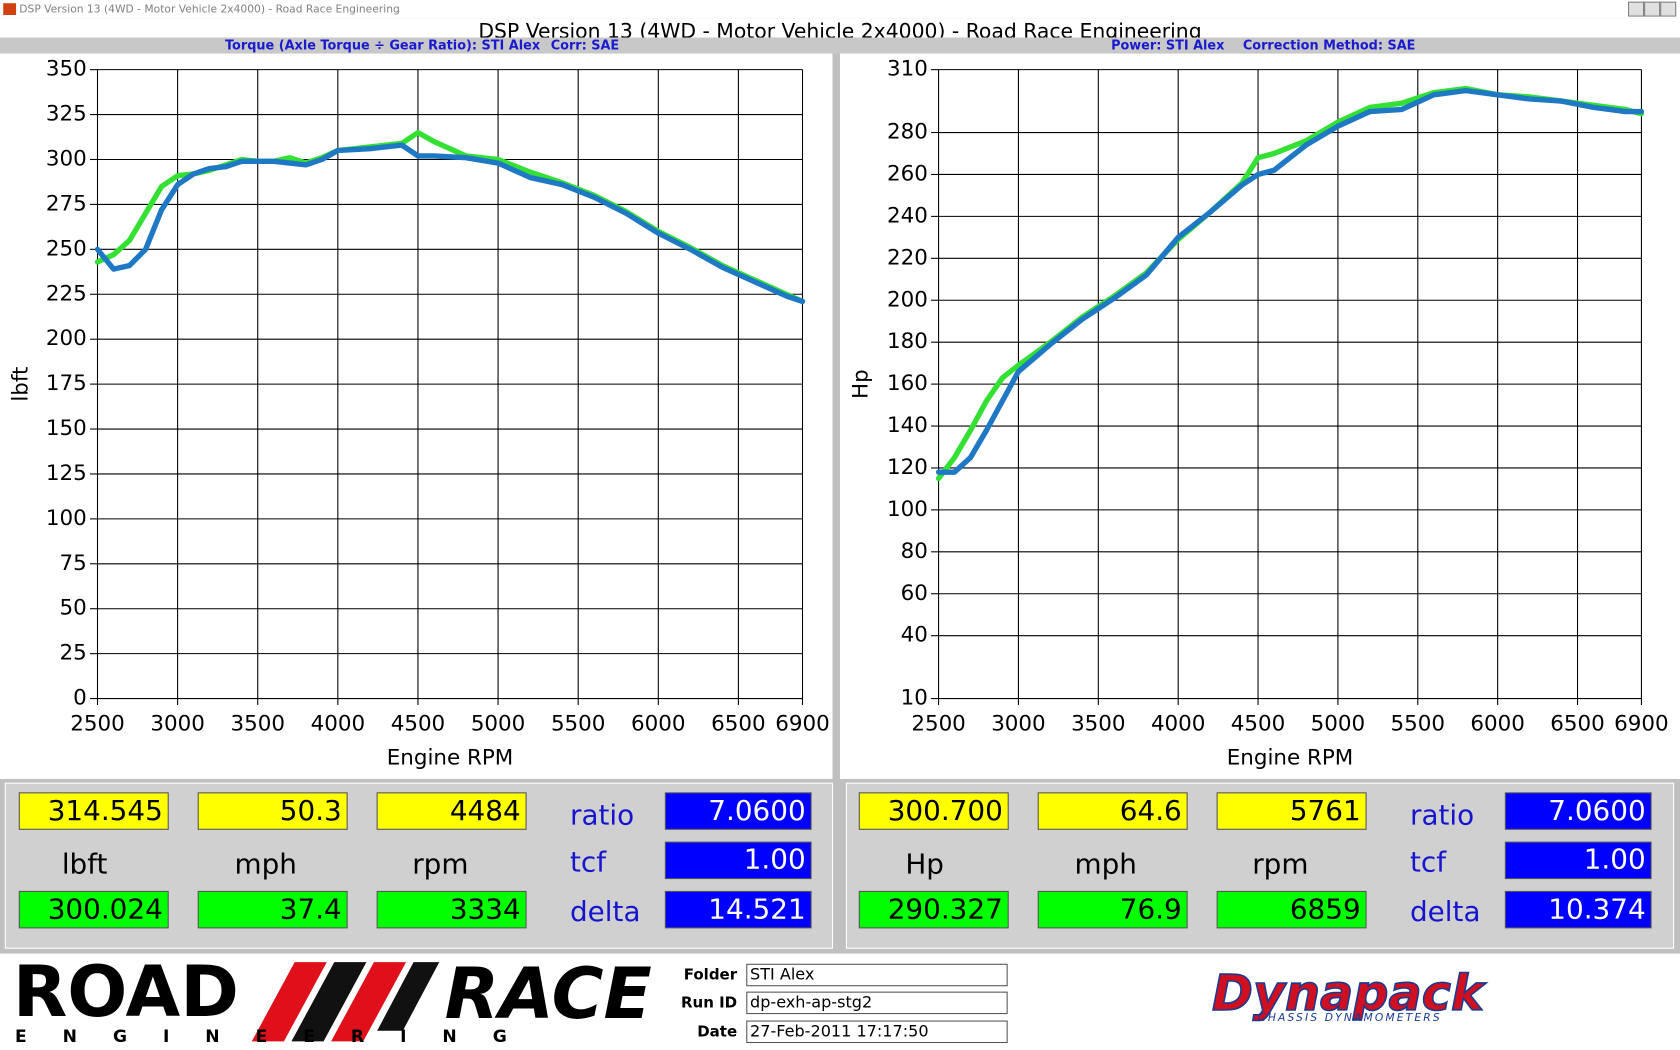 This screenshot has height=1050, width=1680. Describe the element at coordinates (907, 467) in the screenshot. I see `y-tick-label: 120` at that location.